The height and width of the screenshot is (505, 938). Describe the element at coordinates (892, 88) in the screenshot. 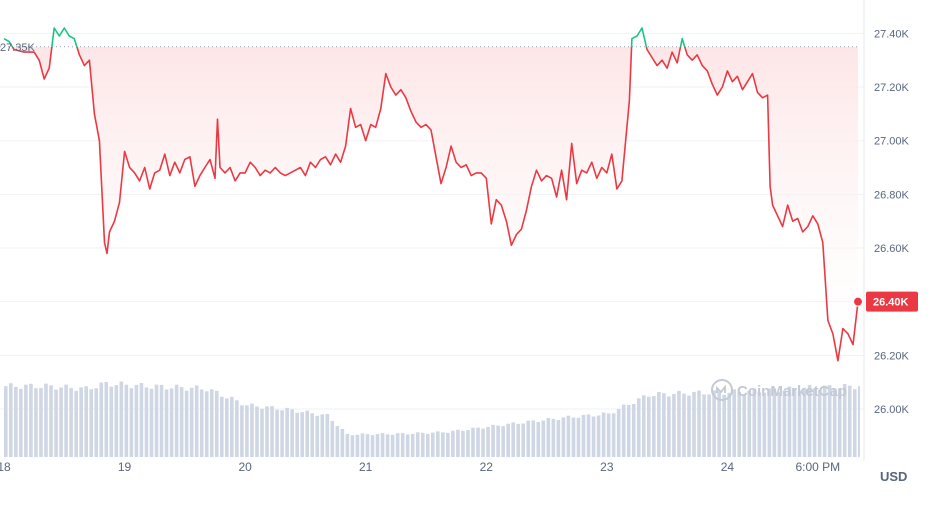

I see `y-tick-label: 27.20K` at that location.